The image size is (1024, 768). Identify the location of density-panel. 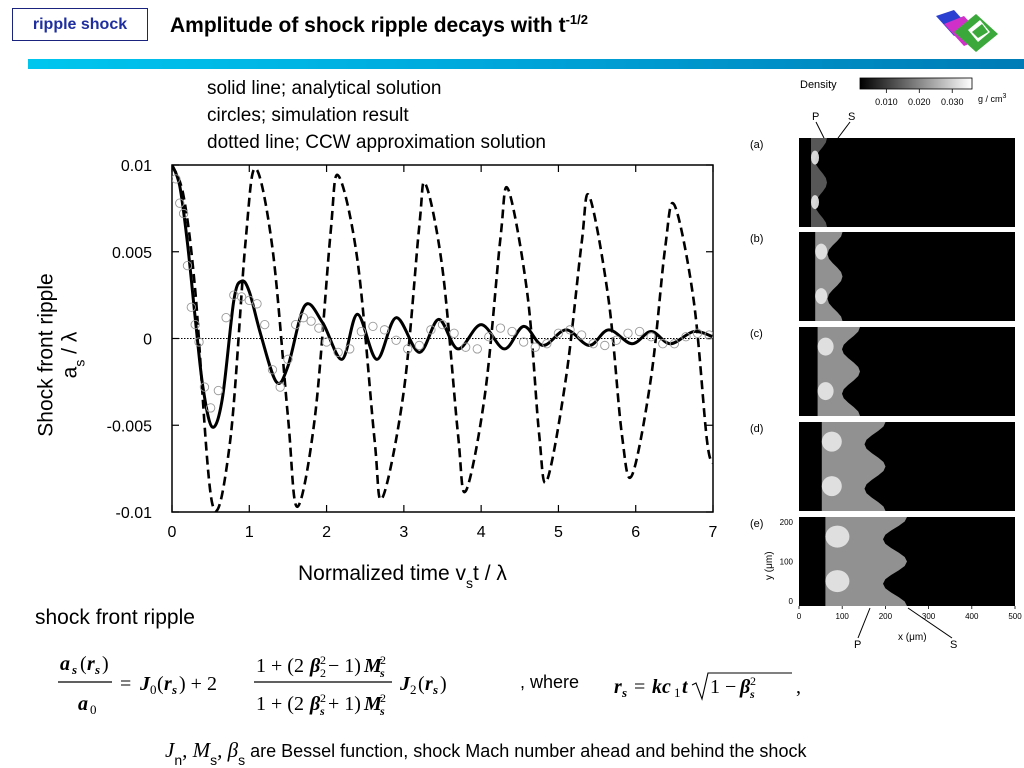
(907, 182).